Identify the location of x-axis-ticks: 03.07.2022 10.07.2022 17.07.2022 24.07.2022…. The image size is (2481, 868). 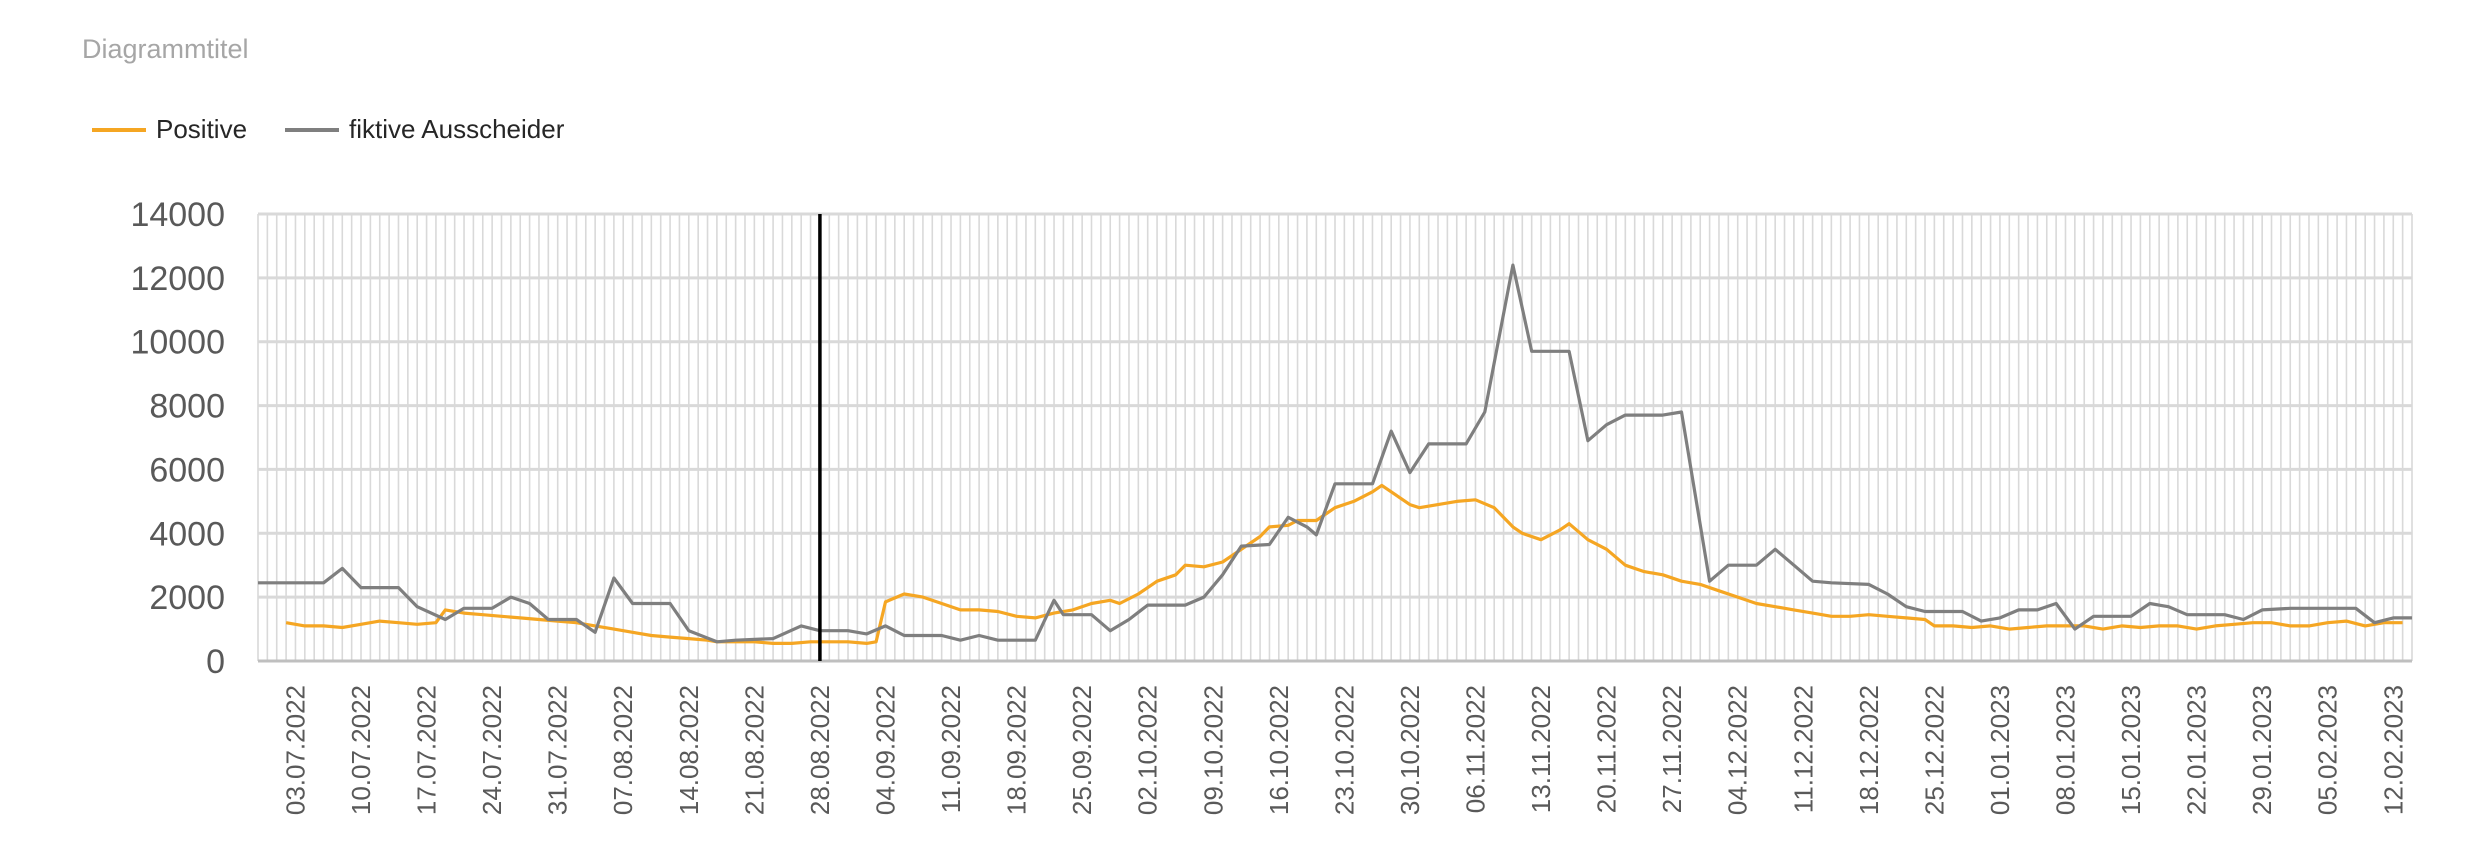
(1344, 750).